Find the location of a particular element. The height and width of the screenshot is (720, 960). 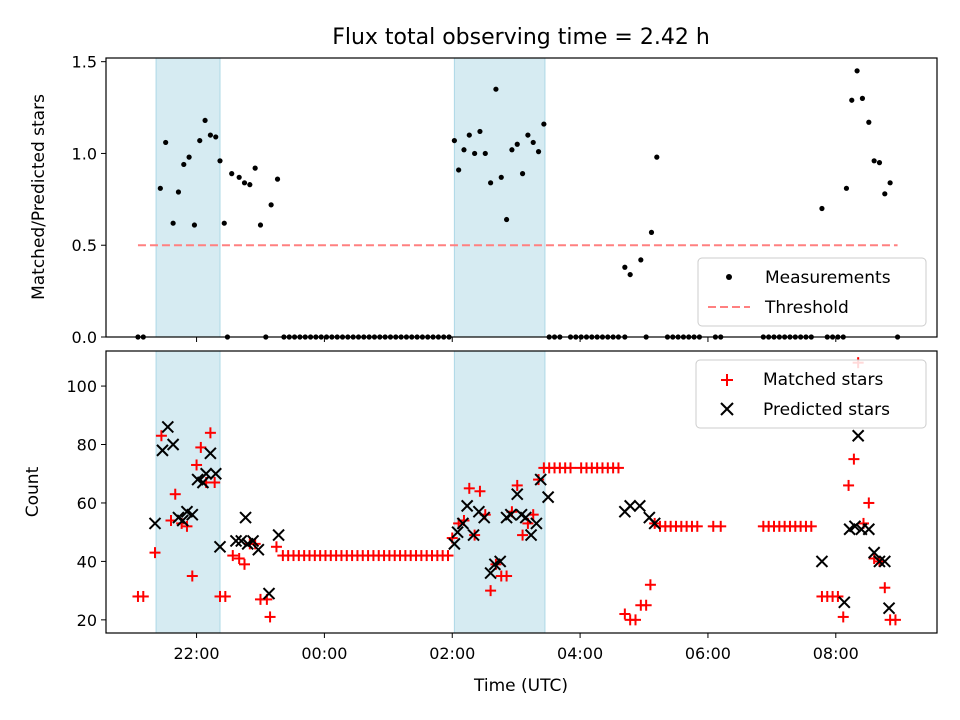

bottom-y-tick-label: 60 is located at coordinates (87, 503).